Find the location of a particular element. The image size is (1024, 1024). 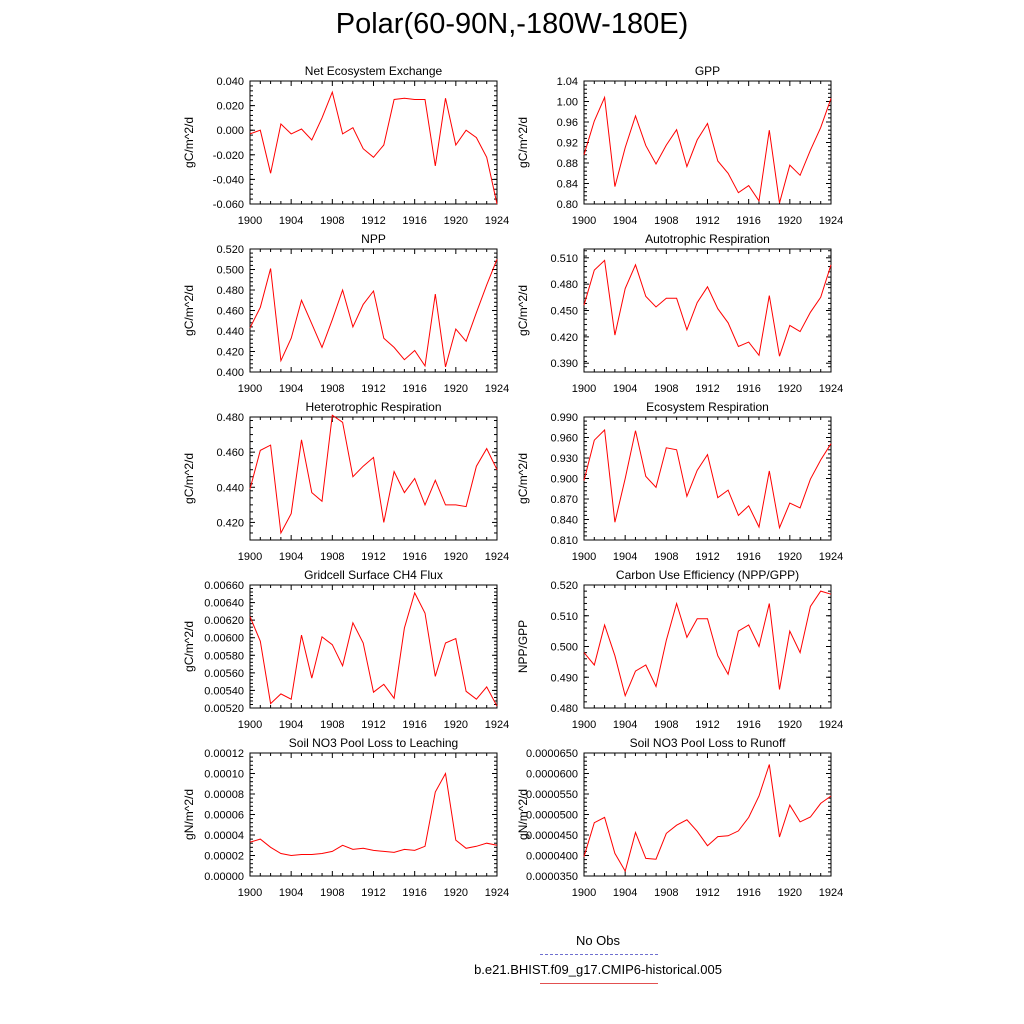

y-tick-label: 0.450 is located at coordinates (564, 312).